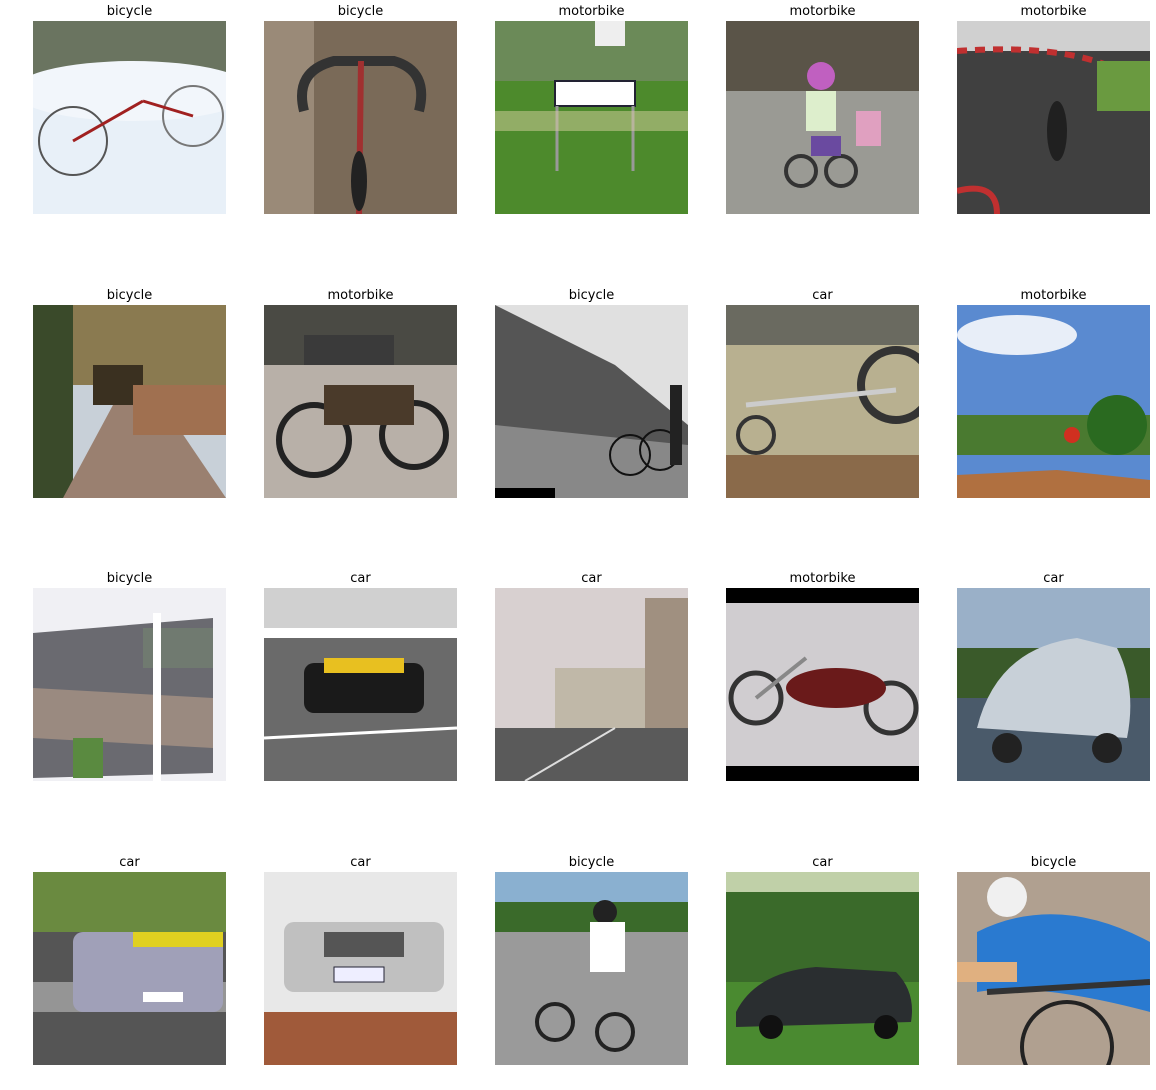 The image size is (1156, 1090). What do you see at coordinates (129, 401) in the screenshot?
I see `image-flooded-path` at bounding box center [129, 401].